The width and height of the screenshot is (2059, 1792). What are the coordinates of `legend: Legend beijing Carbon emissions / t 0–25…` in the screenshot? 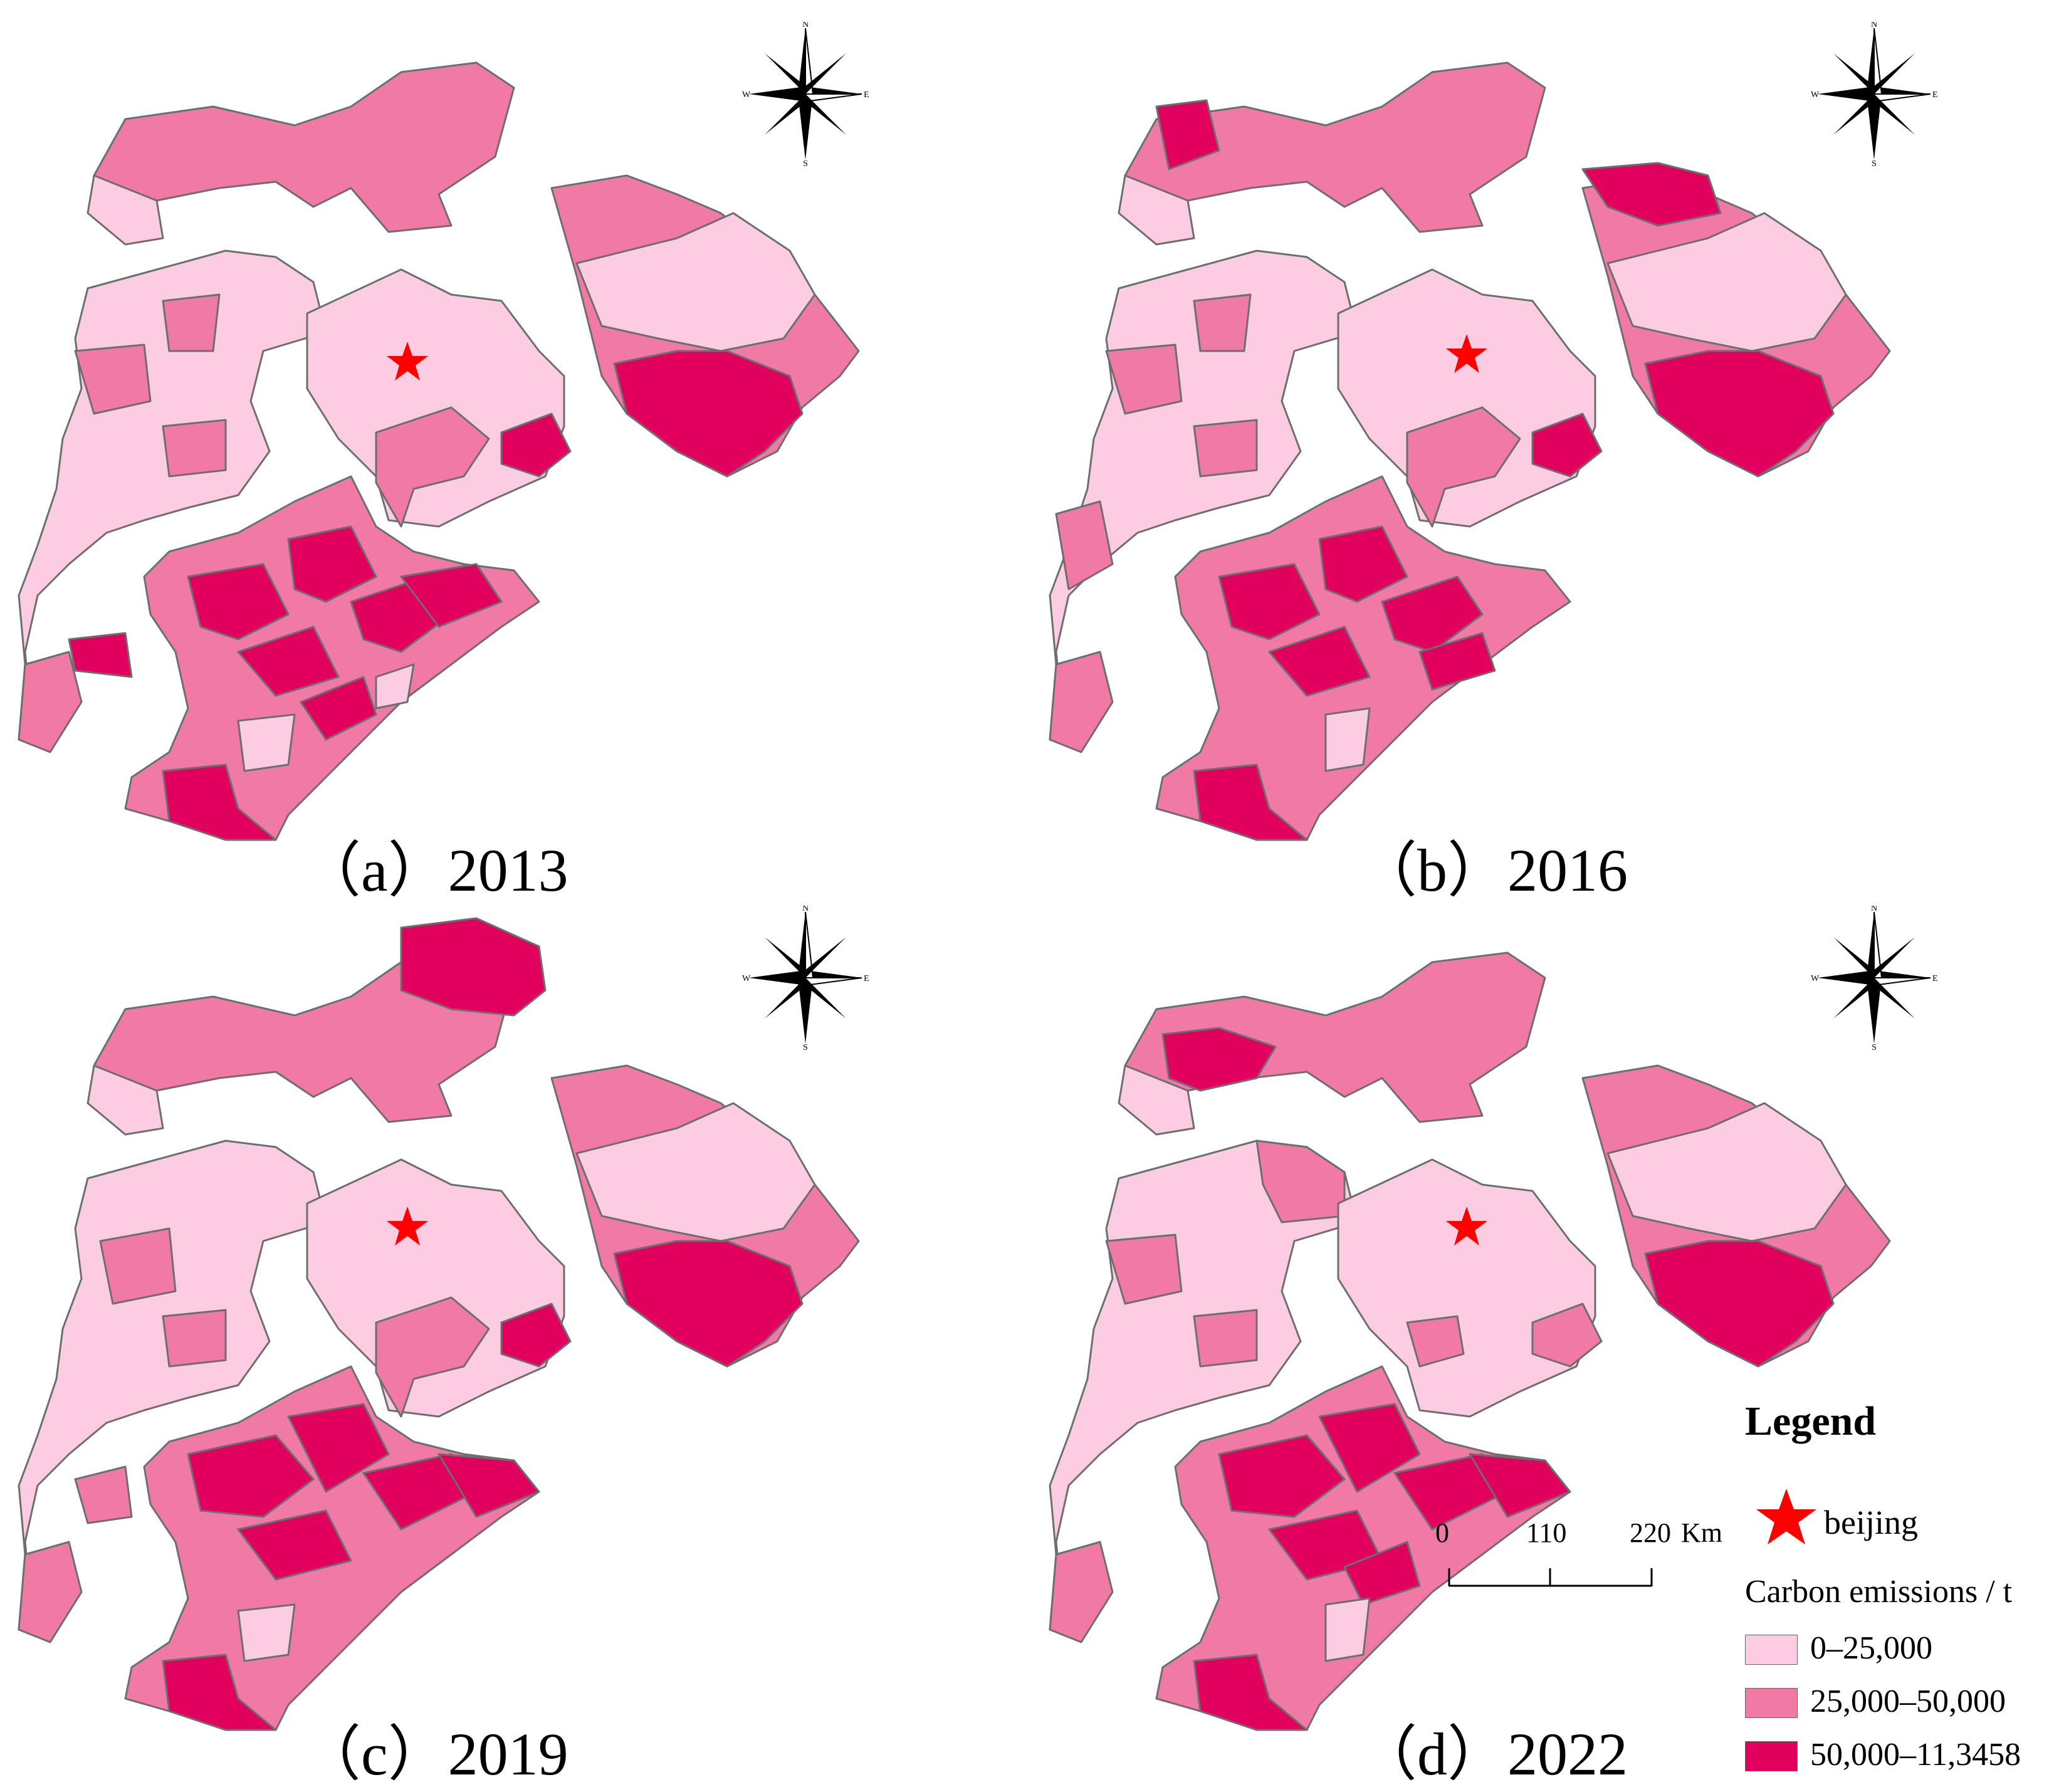 It's located at (1883, 1585).